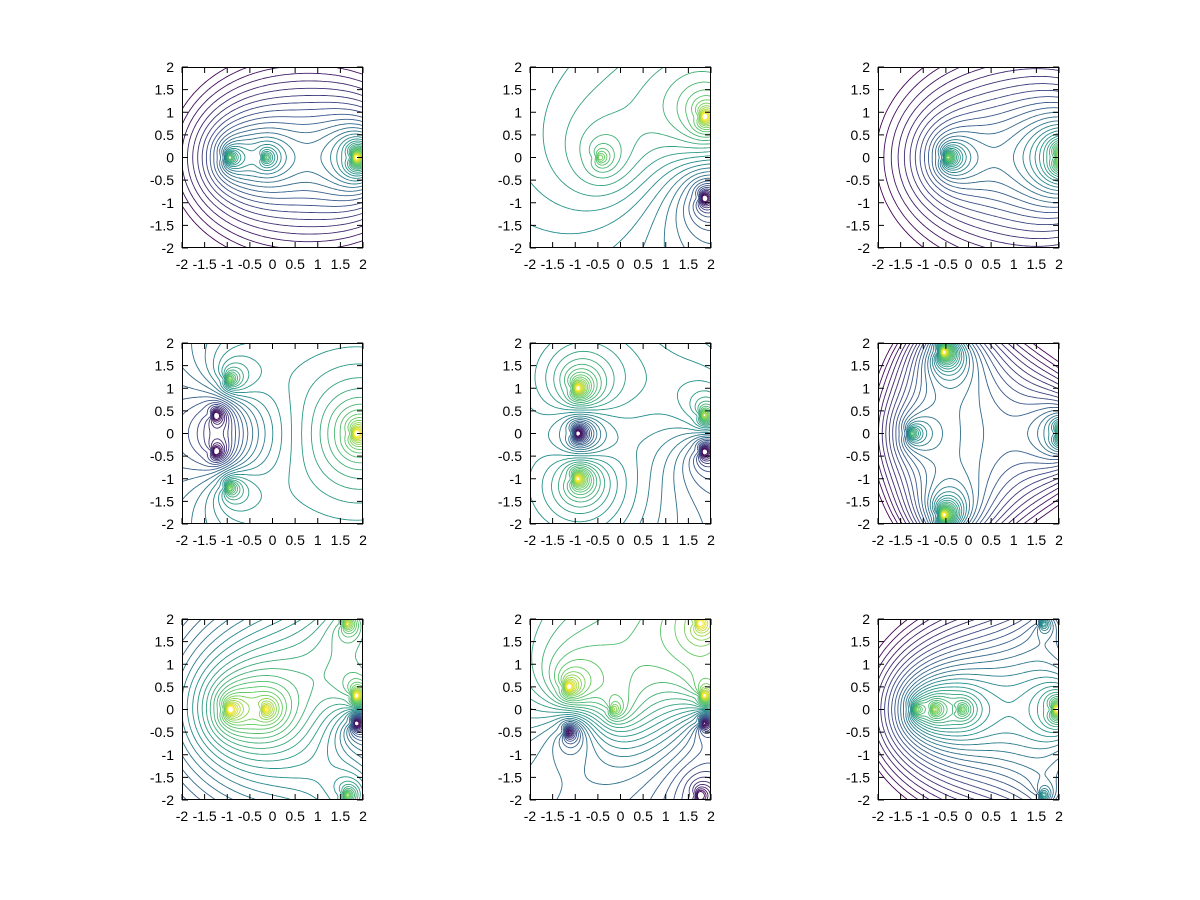 This screenshot has width=1200, height=900. I want to click on x-tick-label: 0.5, so click(295, 540).